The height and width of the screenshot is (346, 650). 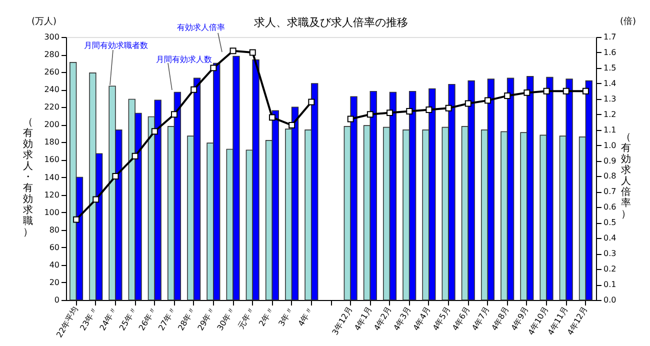 What do you see at coordinates (422, 318) in the screenshot?
I see `x-tick-label: 4年4月` at bounding box center [422, 318].